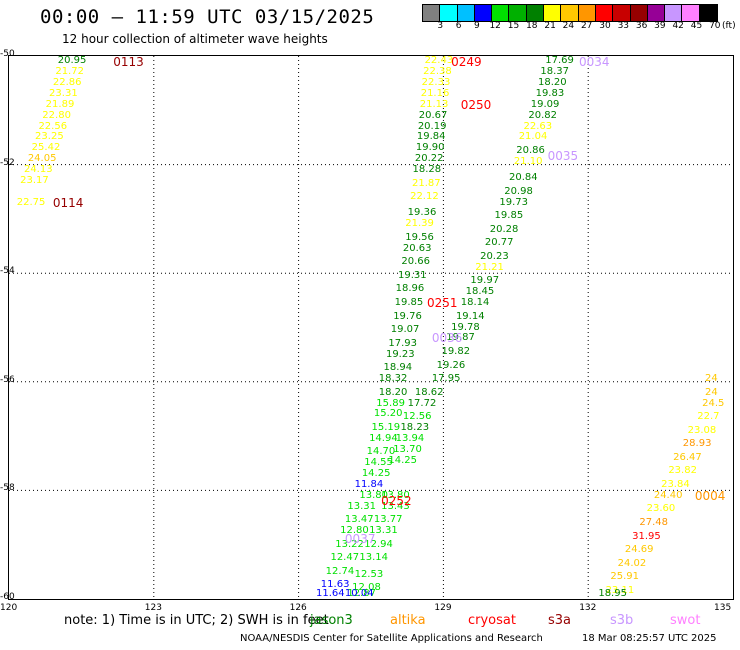 The height and width of the screenshot is (650, 740). What do you see at coordinates (393, 379) in the screenshot?
I see `wave-height-value: 18.32` at bounding box center [393, 379].